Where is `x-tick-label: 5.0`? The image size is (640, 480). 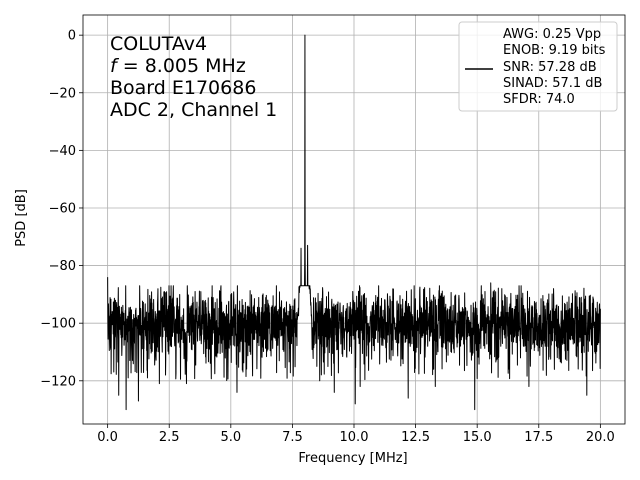 x-tick-label: 5.0 is located at coordinates (230, 437).